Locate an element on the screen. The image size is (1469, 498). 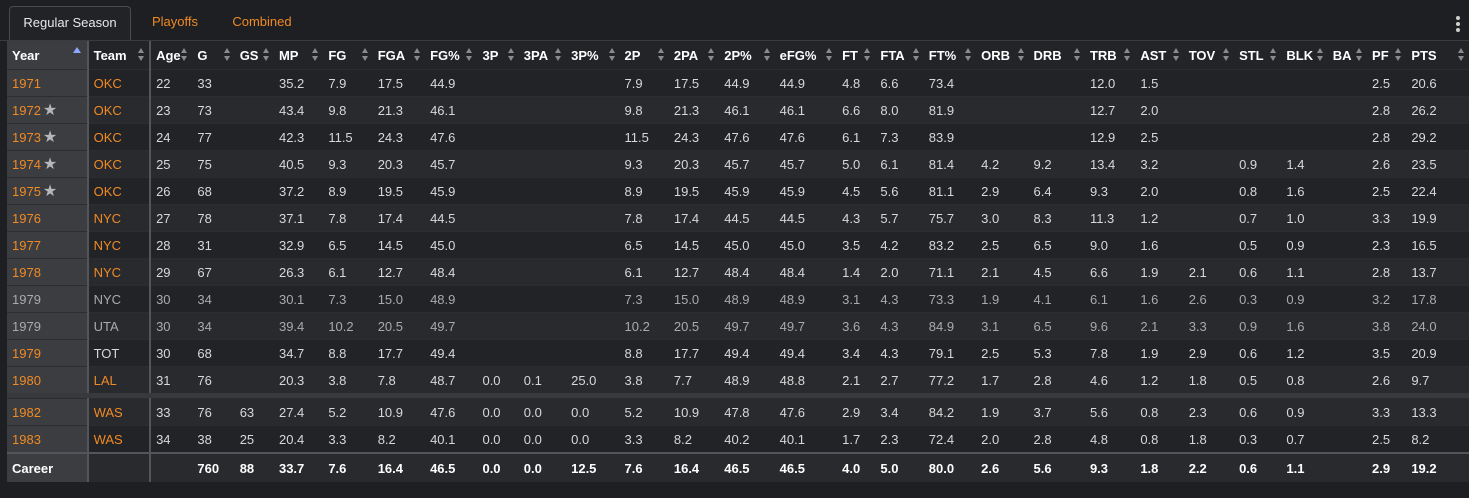
stat-cell-2pa: 19.5 is located at coordinates (694, 191).